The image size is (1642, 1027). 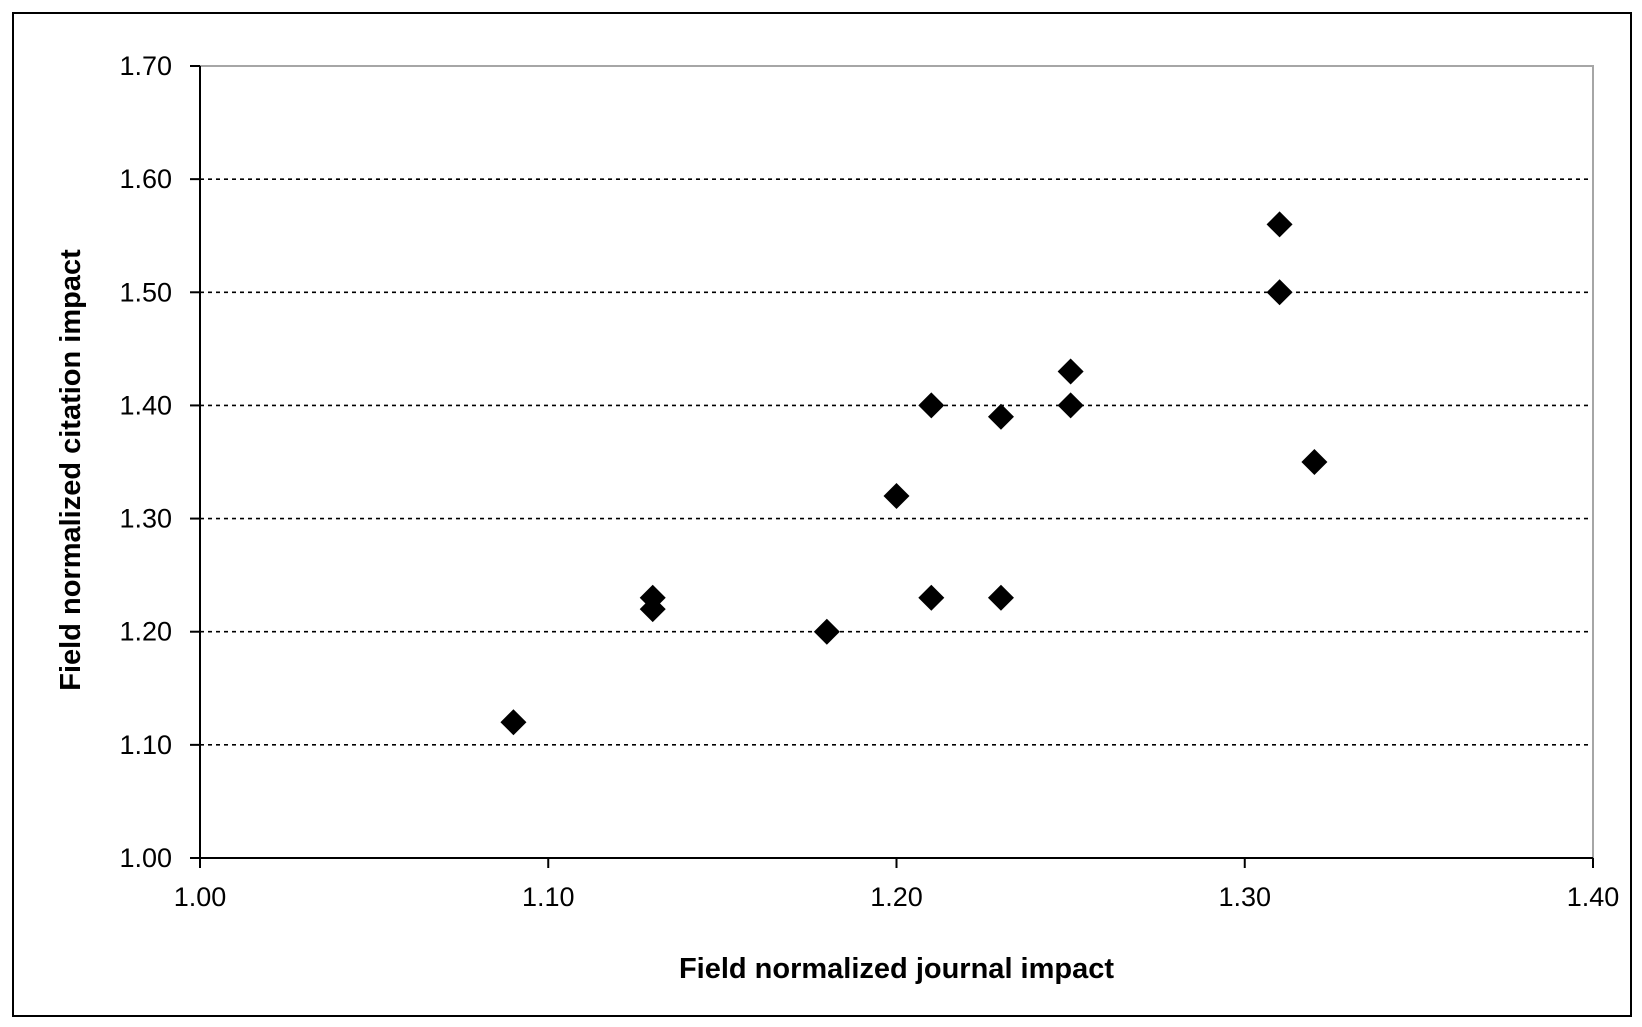 I want to click on y-tick-label: 1.50, so click(x=145, y=292).